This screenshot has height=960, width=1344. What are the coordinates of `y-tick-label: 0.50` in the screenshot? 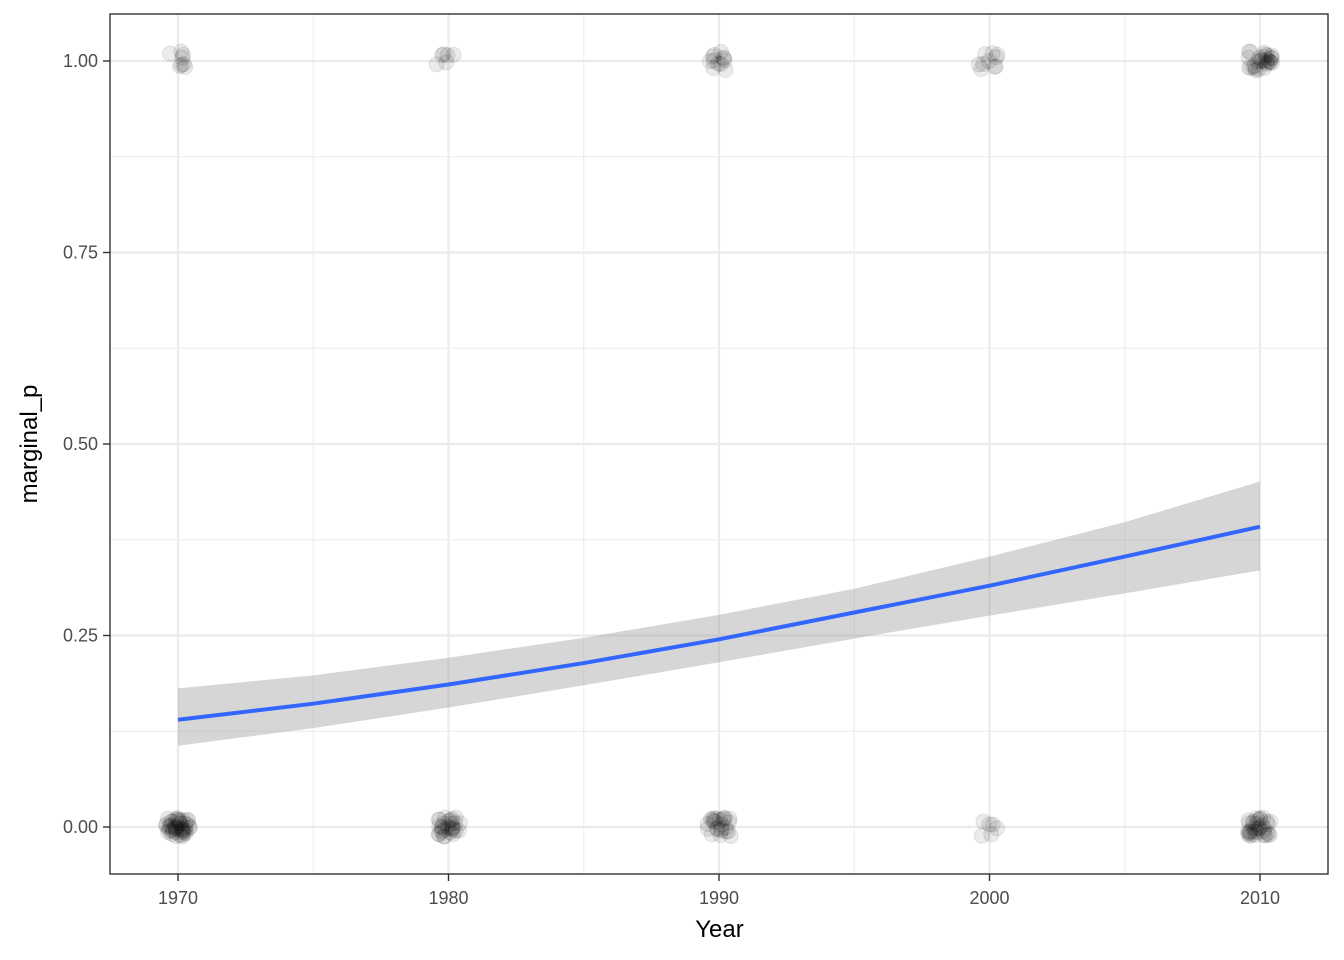 It's located at (80, 444).